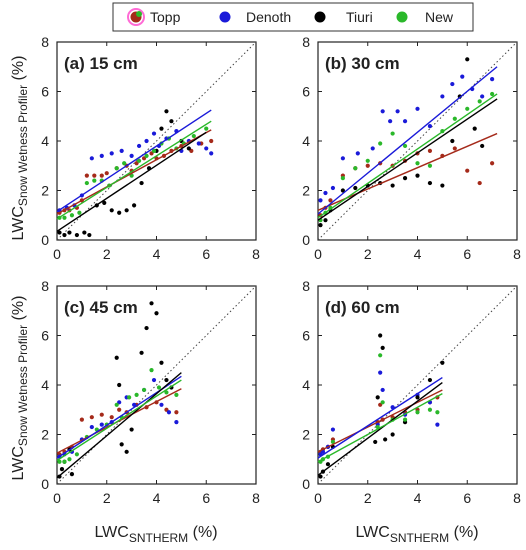 The width and height of the screenshot is (526, 550). Describe the element at coordinates (343, 17) in the screenshot. I see `legend-entry-tiuri: Tiuri` at that location.